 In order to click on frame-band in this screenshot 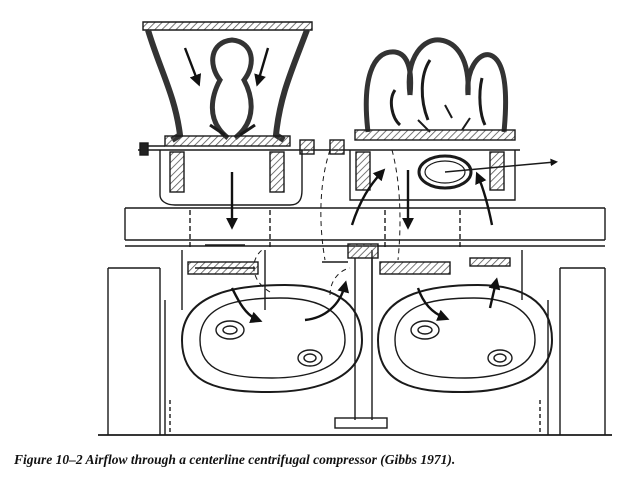, I will do `click(365, 227)`.